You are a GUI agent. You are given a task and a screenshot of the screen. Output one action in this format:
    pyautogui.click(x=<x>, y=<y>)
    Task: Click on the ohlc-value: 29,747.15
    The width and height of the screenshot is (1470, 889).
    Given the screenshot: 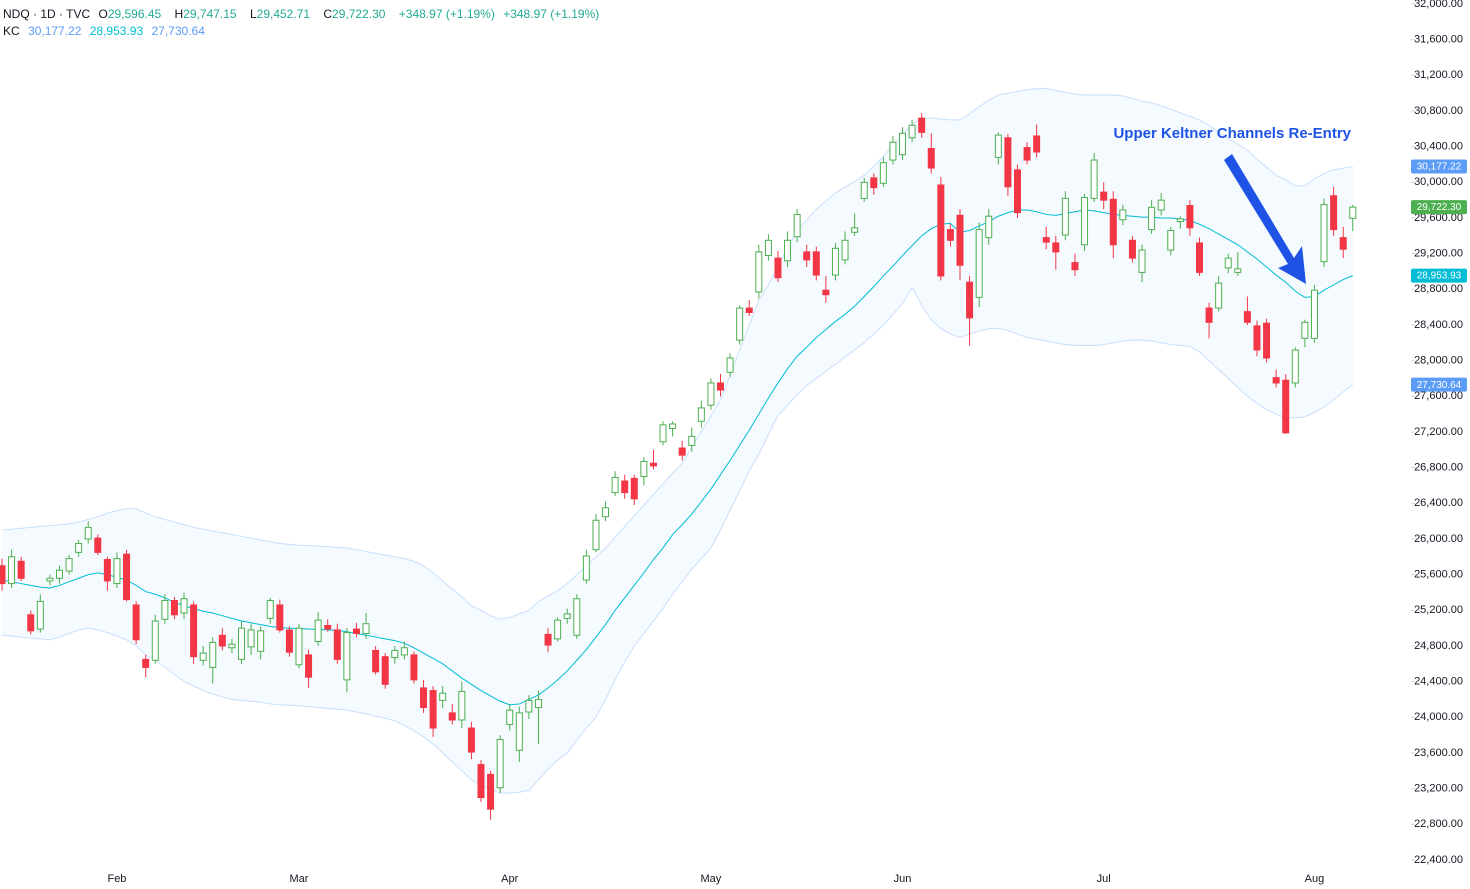 What is the action you would take?
    pyautogui.click(x=210, y=14)
    